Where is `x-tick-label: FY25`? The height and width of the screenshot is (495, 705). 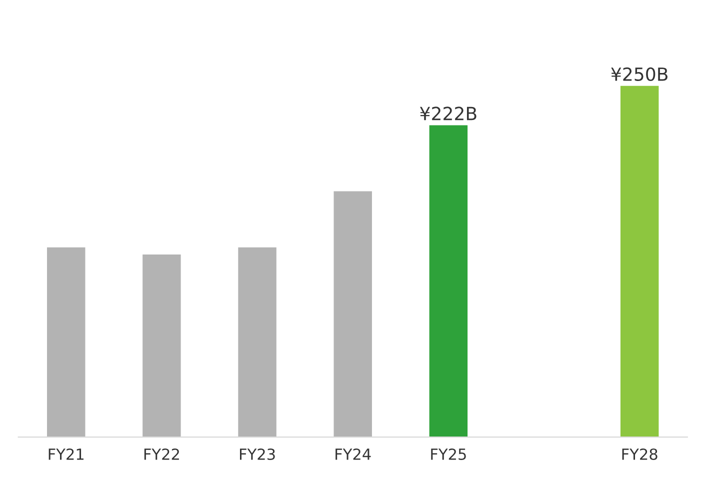 x-tick-label: FY25 is located at coordinates (448, 454).